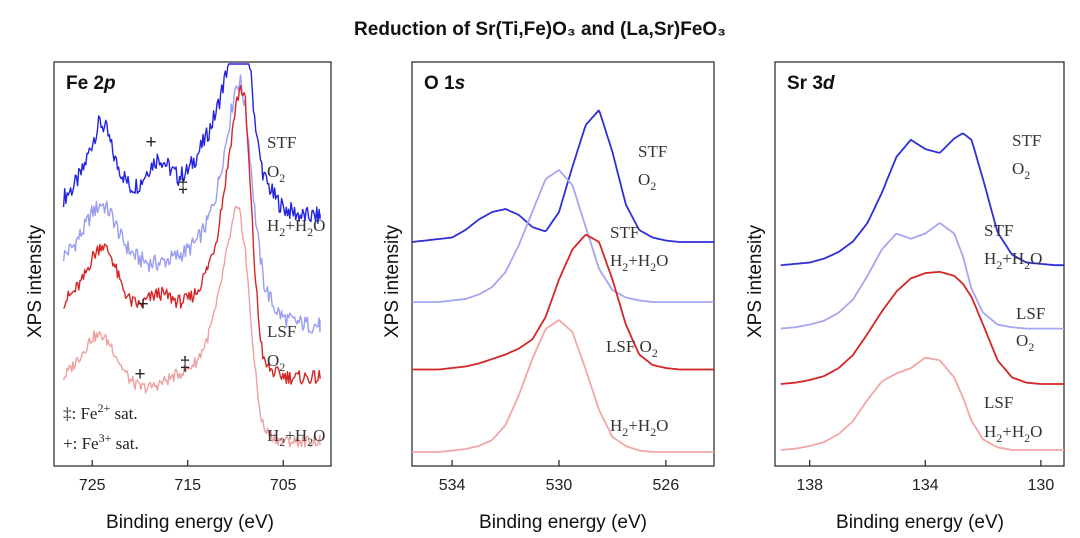 The height and width of the screenshot is (538, 1080). I want to click on figure-title: Reduction of Sr(Ti,Fe)O₃ and (La,Sr)FeO₃, so click(540, 29).